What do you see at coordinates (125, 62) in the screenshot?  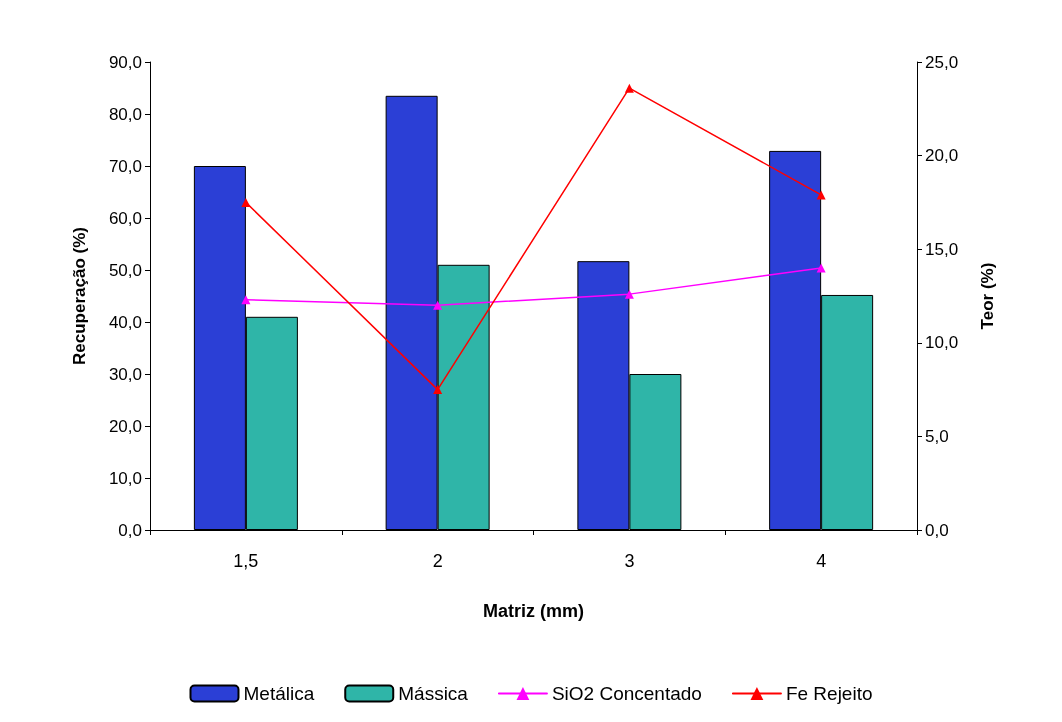 I see `y-tick-label: 90,0` at bounding box center [125, 62].